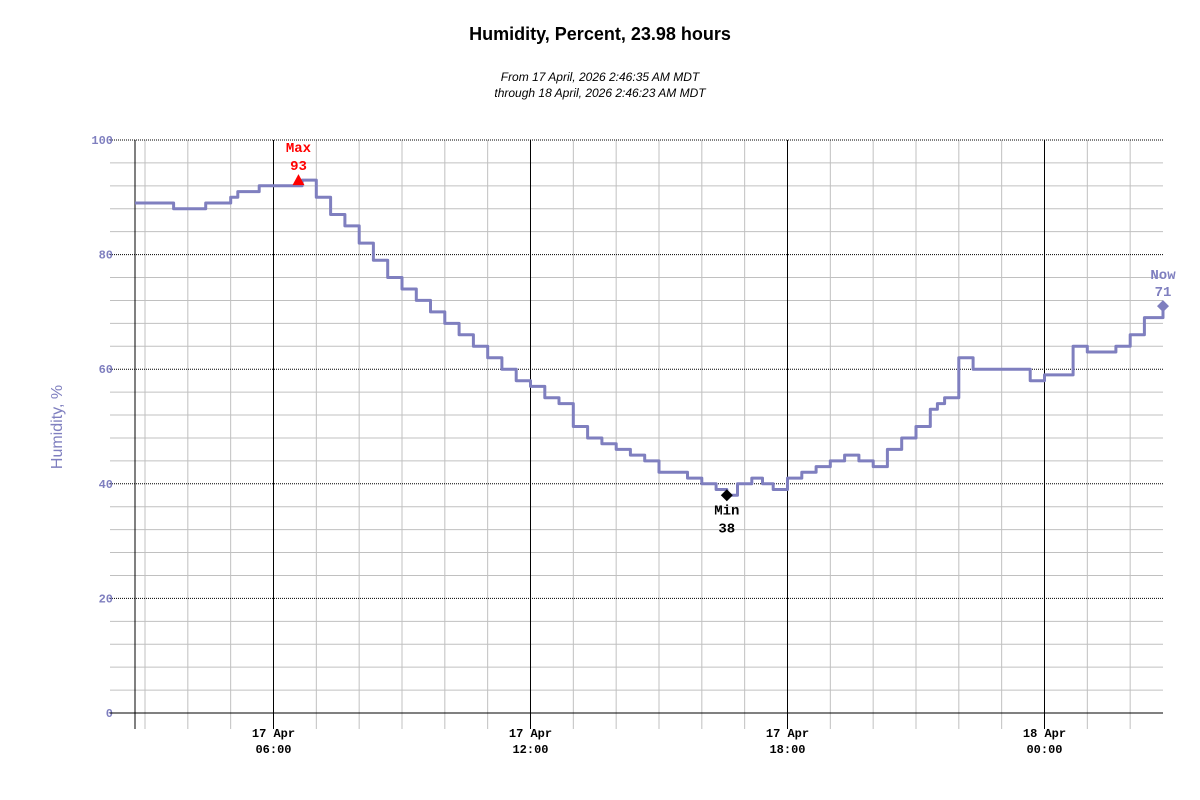  What do you see at coordinates (530, 750) in the screenshot?
I see `x-tick-time-label: 12:00` at bounding box center [530, 750].